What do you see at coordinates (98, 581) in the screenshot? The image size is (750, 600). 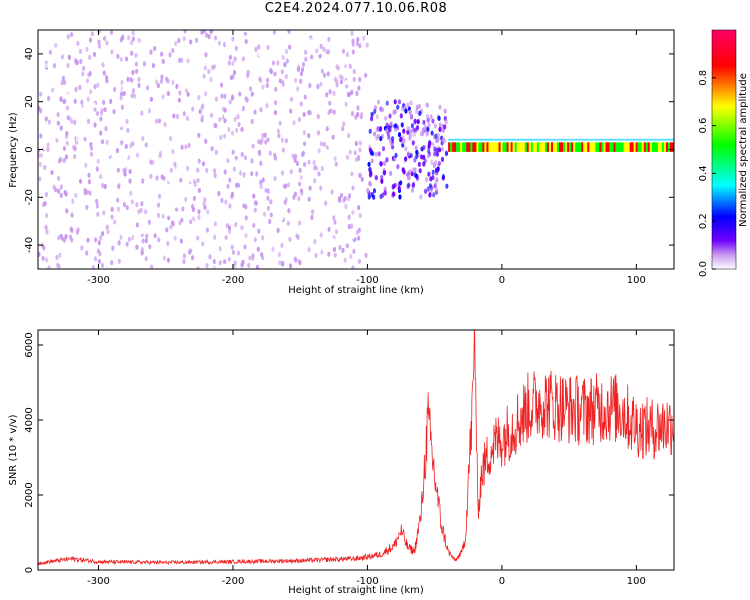 I see `x-tick-label: -300` at bounding box center [98, 581].